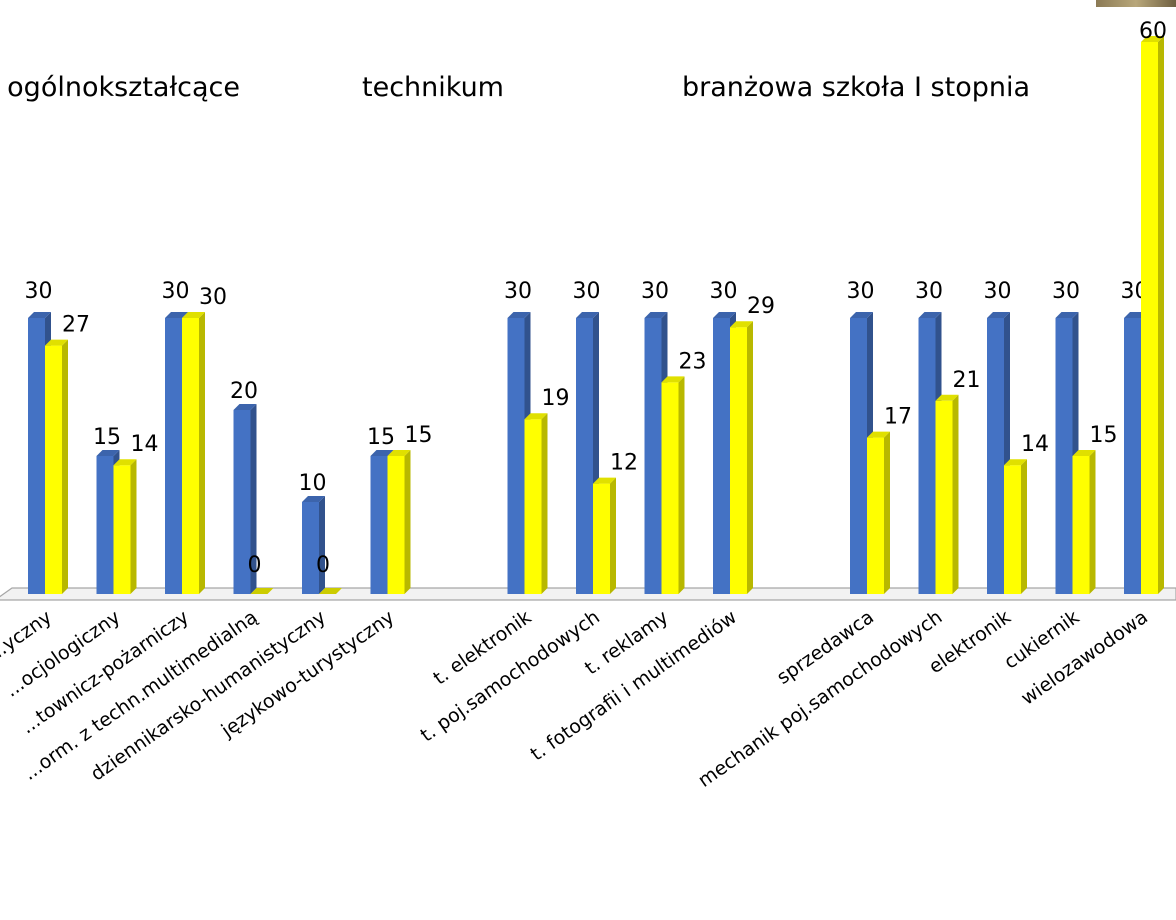 Image resolution: width=1176 pixels, height=920 pixels. Describe the element at coordinates (1084, 658) in the screenshot. I see `category-label: wielozawodowa` at that location.